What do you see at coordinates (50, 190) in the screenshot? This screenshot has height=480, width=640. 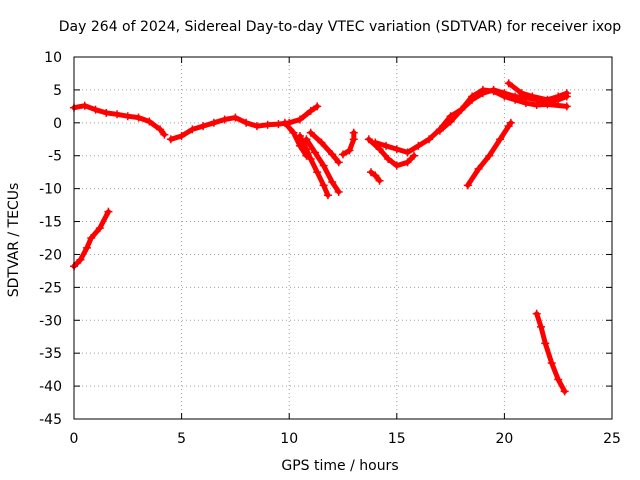 I see `y-tick-label: -10` at bounding box center [50, 190].